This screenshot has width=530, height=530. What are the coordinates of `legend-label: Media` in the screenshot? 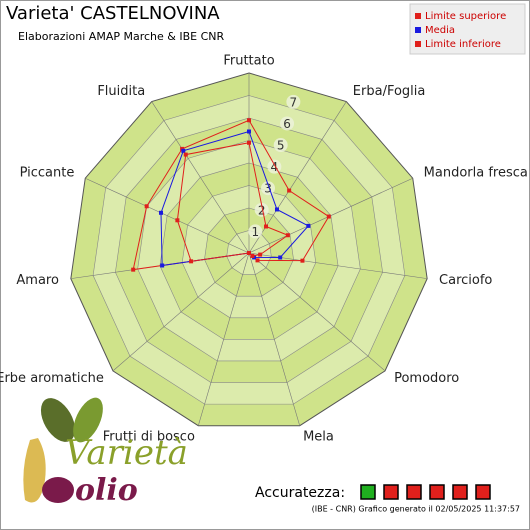 It's located at (440, 30).